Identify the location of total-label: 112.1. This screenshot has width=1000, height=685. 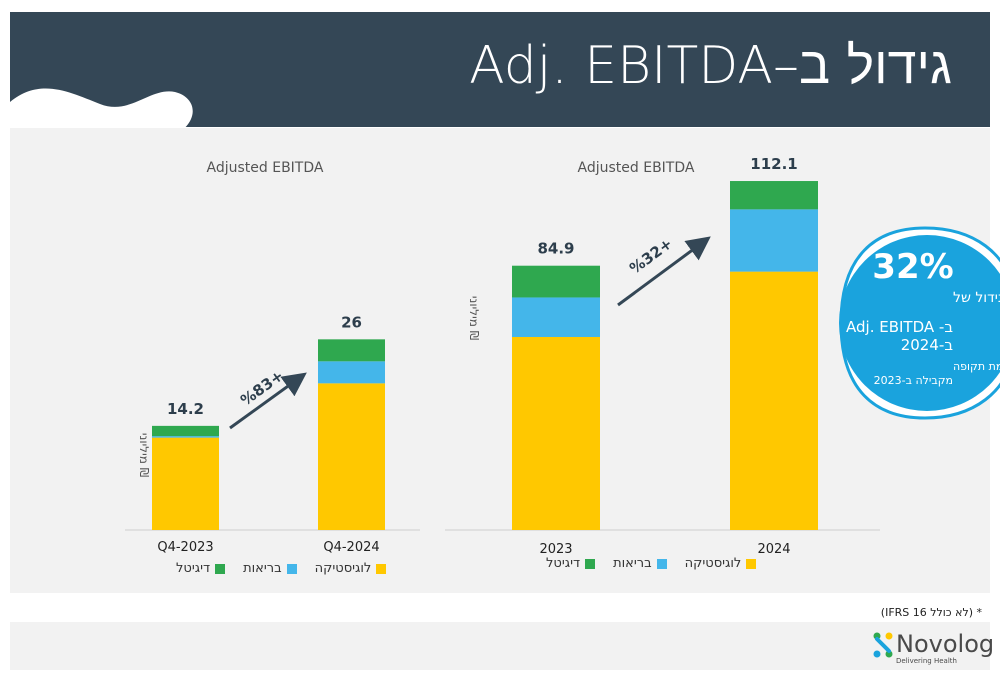
(773, 164).